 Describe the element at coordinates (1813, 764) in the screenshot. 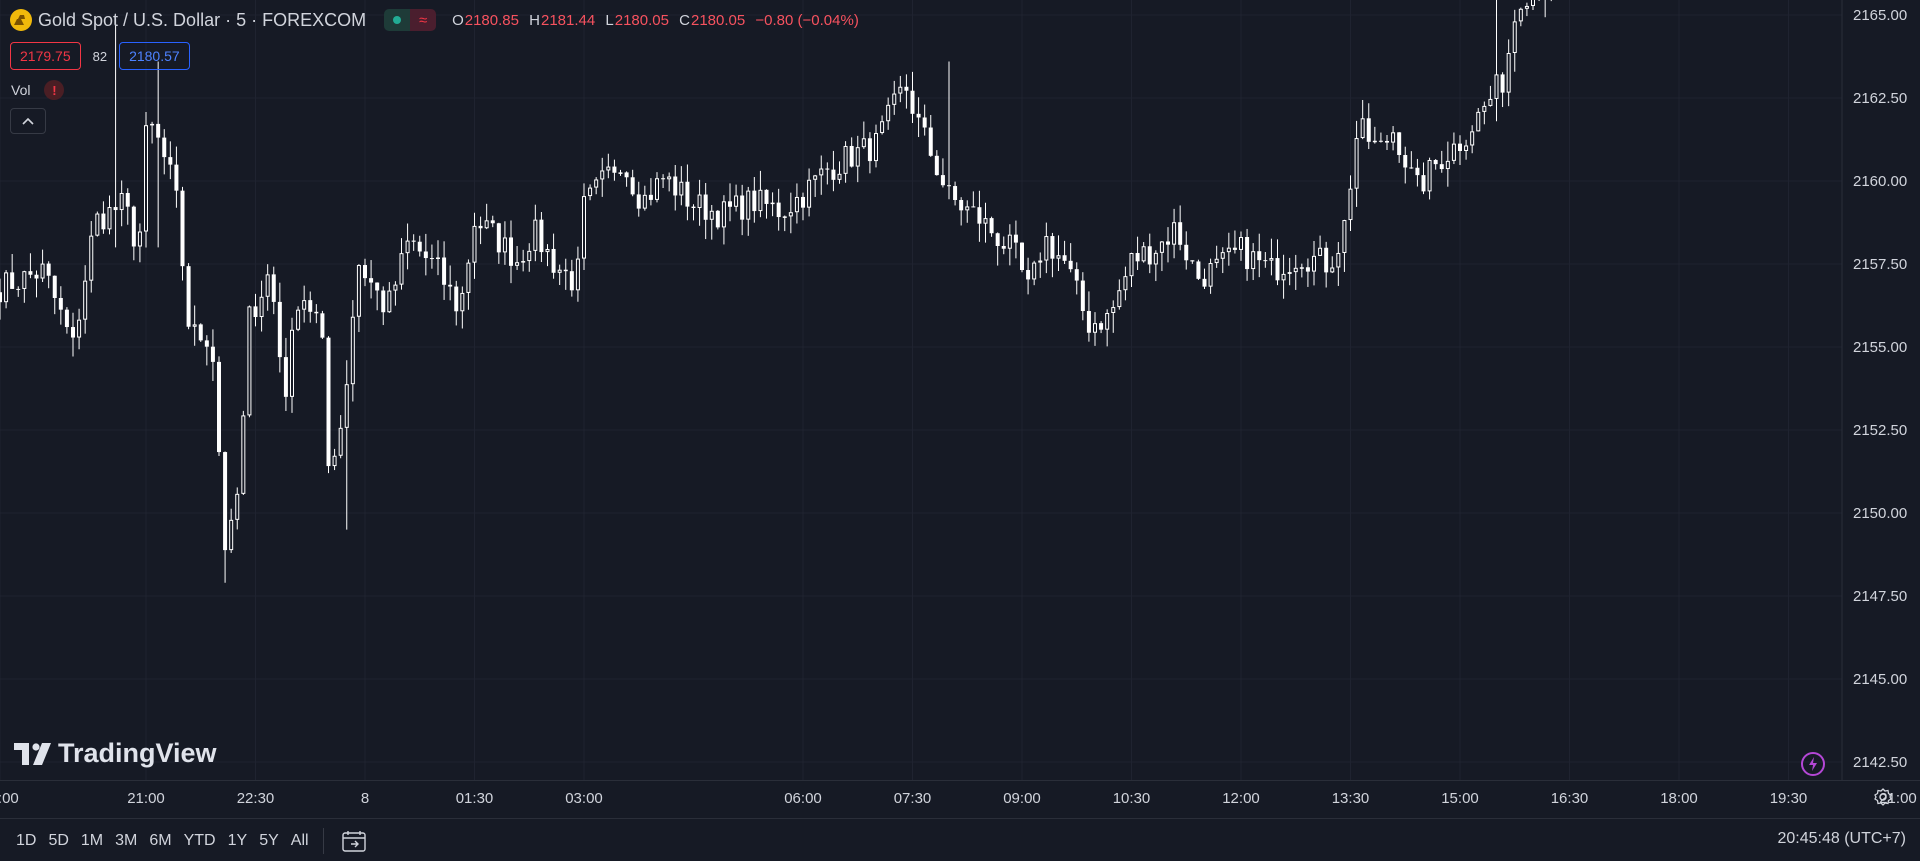

I see `lightning-icon` at that location.